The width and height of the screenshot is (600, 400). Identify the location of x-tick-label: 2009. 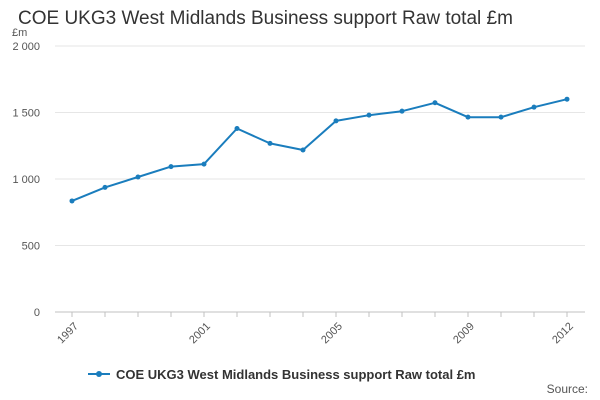
(464, 333).